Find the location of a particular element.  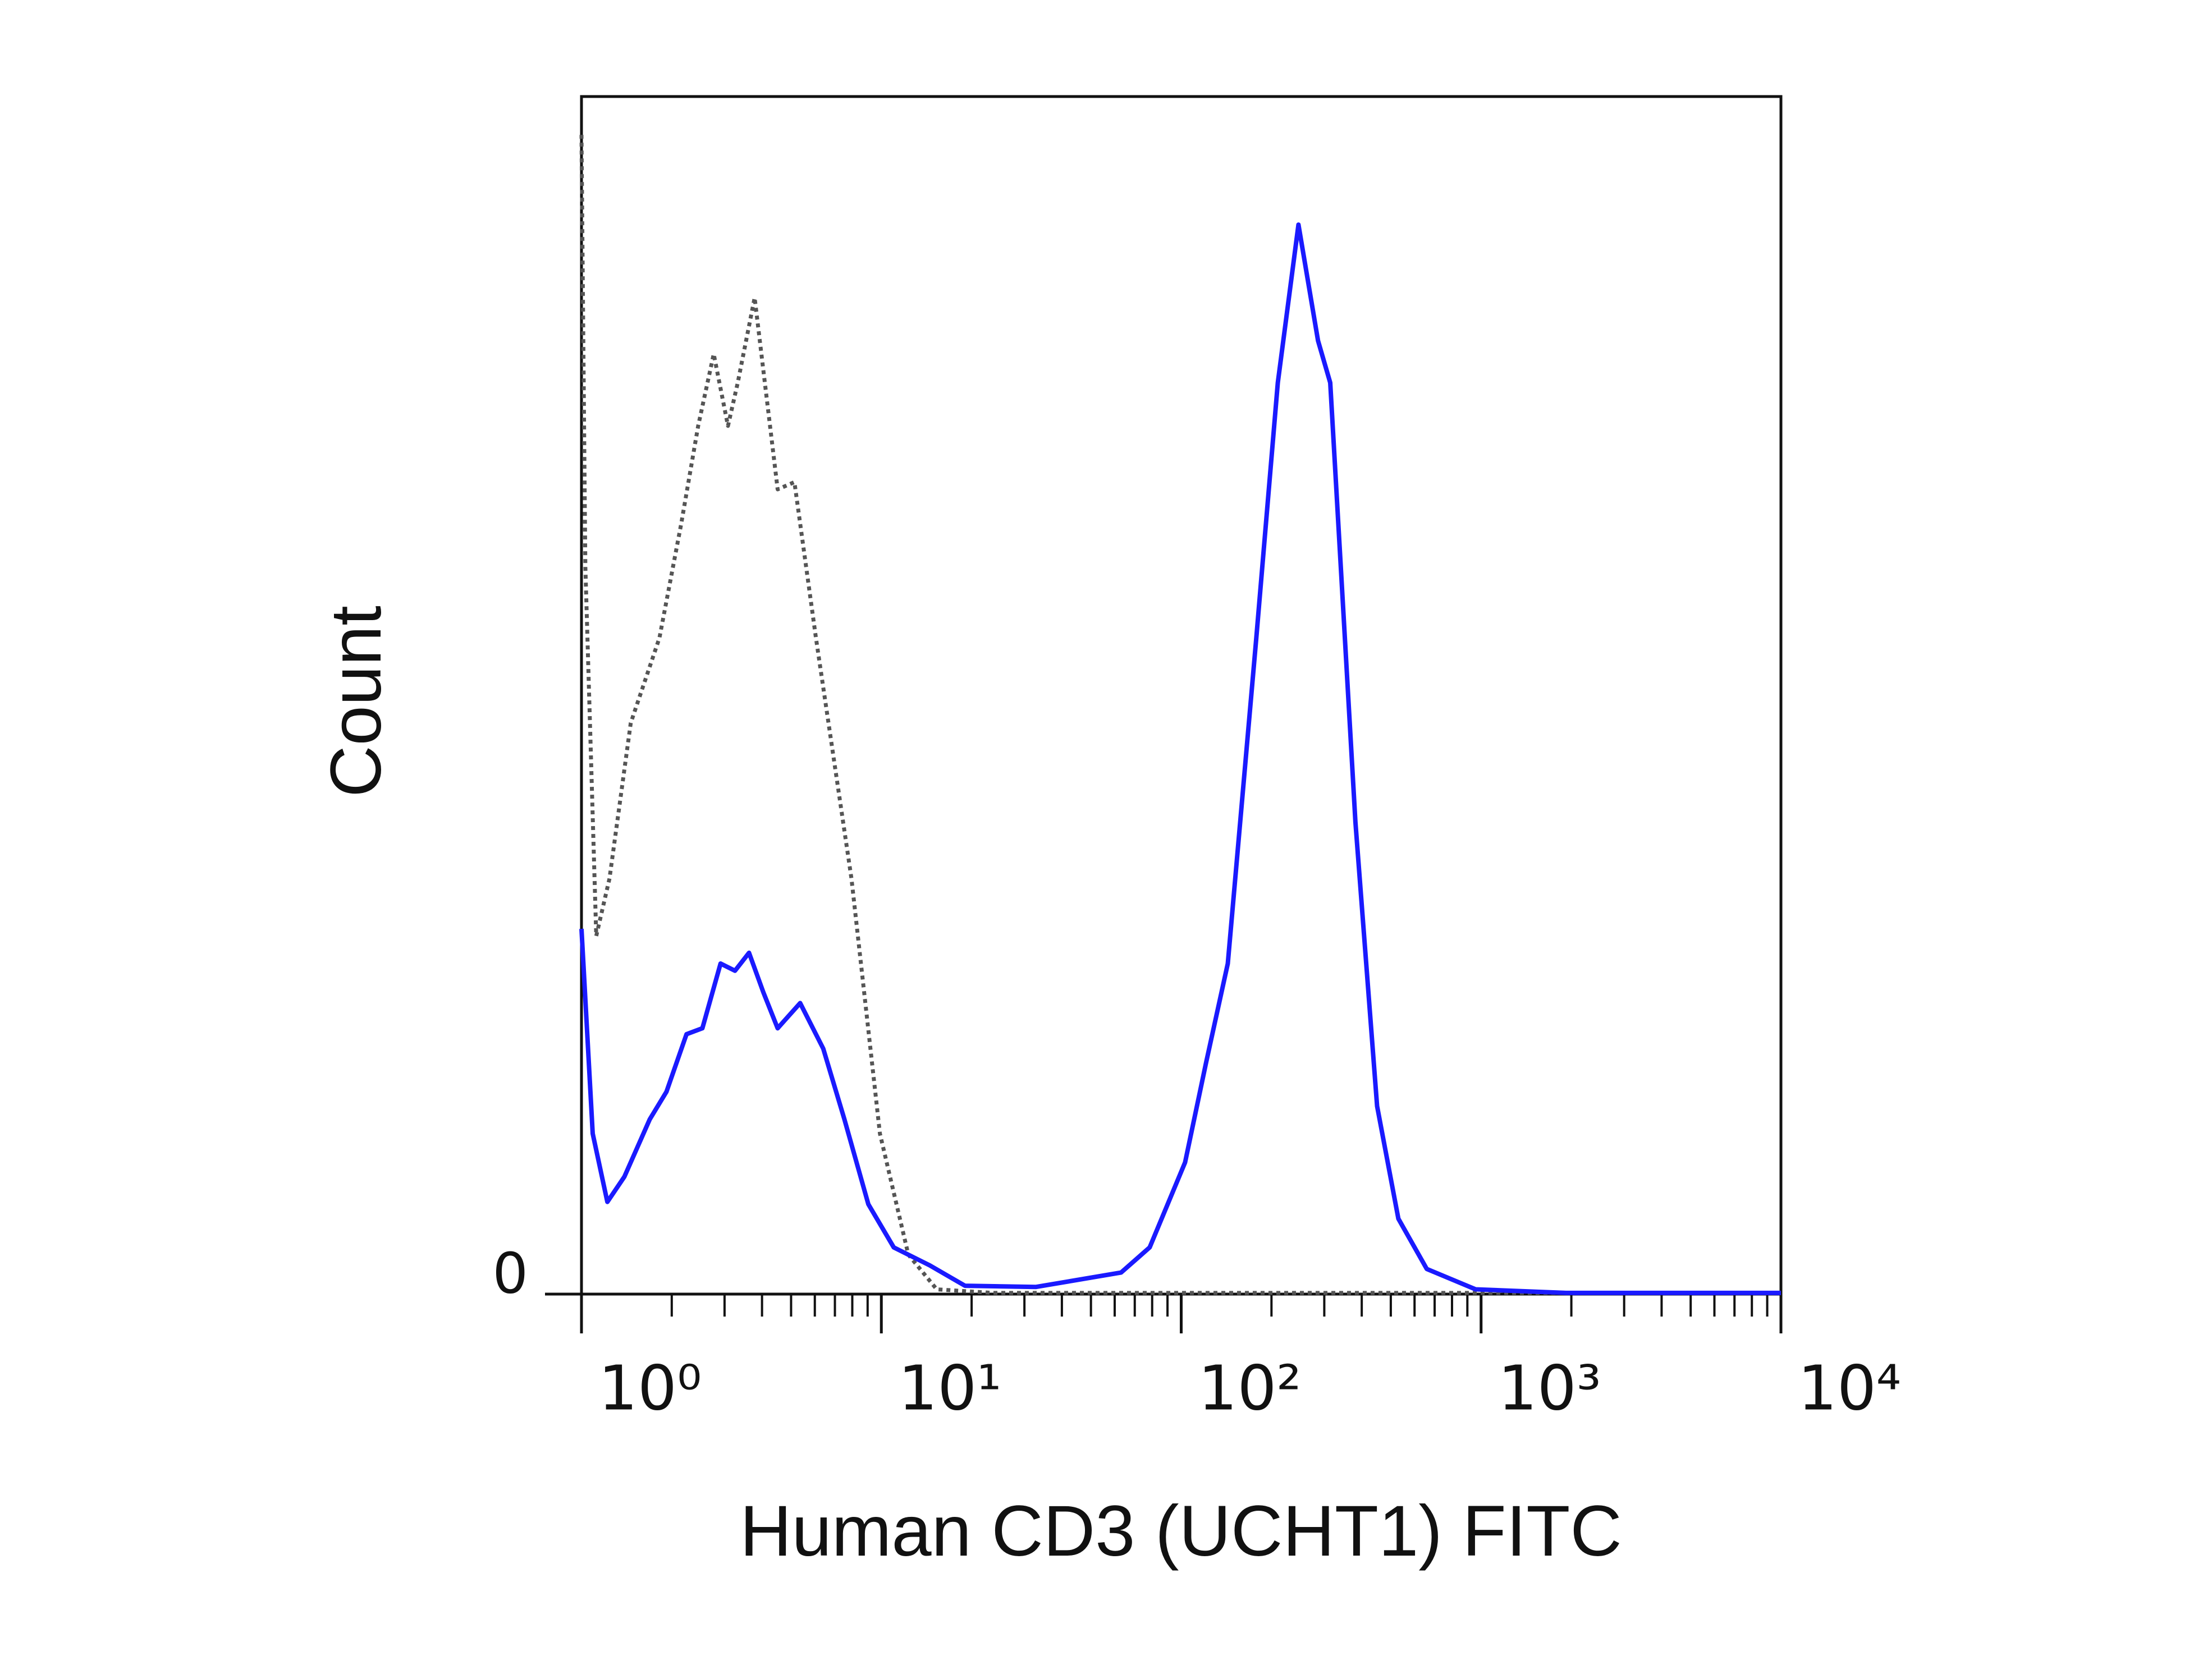

x-tick-label: 10⁴ is located at coordinates (1849, 1388).